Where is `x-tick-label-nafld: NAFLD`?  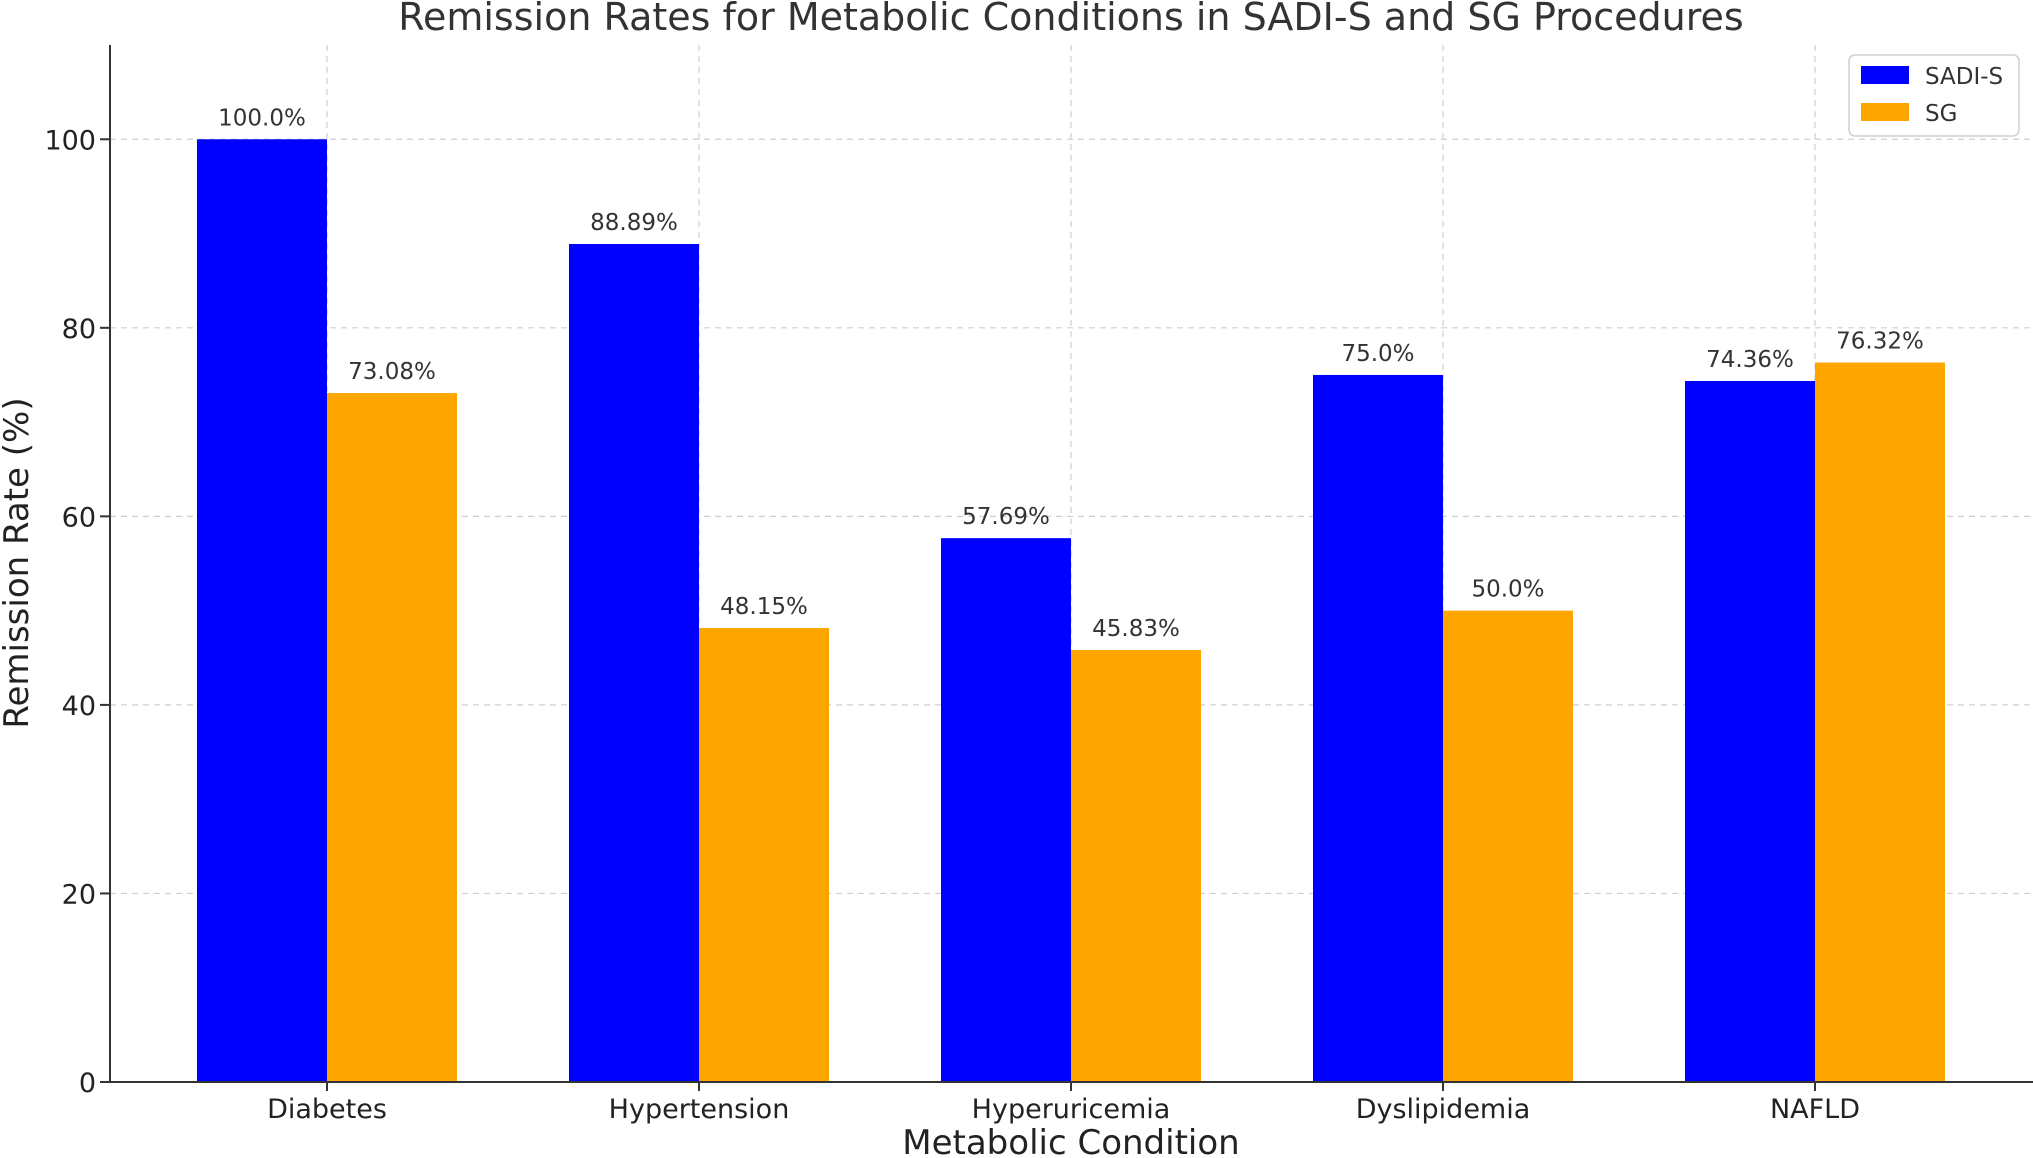 x-tick-label-nafld: NAFLD is located at coordinates (1815, 1109).